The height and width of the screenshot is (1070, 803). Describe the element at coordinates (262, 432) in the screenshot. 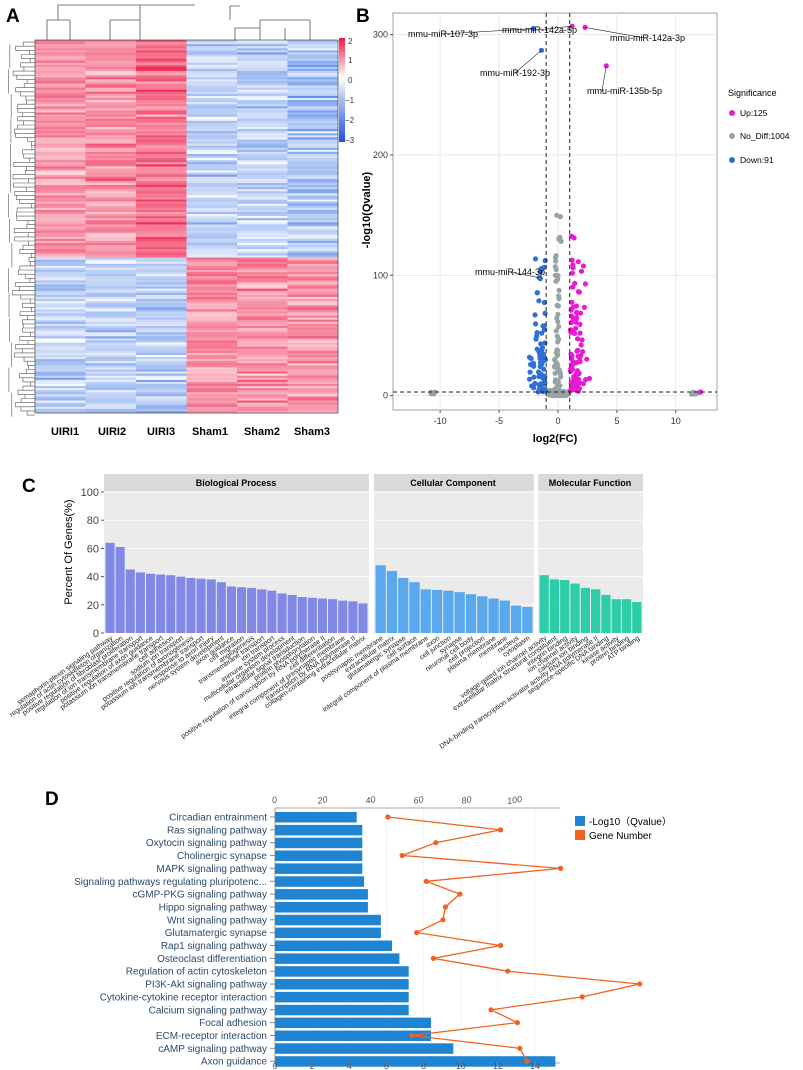

I see `column-label: Sham2` at that location.